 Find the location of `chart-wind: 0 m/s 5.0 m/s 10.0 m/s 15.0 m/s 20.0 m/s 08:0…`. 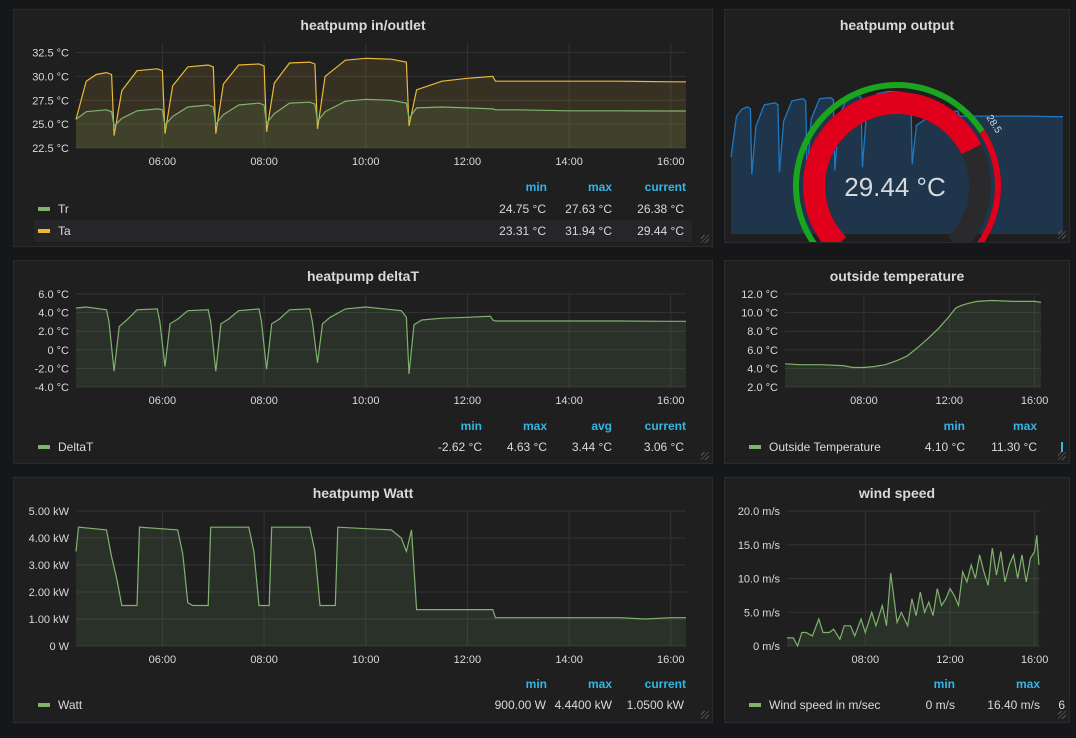

chart-wind: 0 m/s 5.0 m/s 10.0 m/s 15.0 m/s 20.0 m/s 08:0… is located at coordinates (897, 573).